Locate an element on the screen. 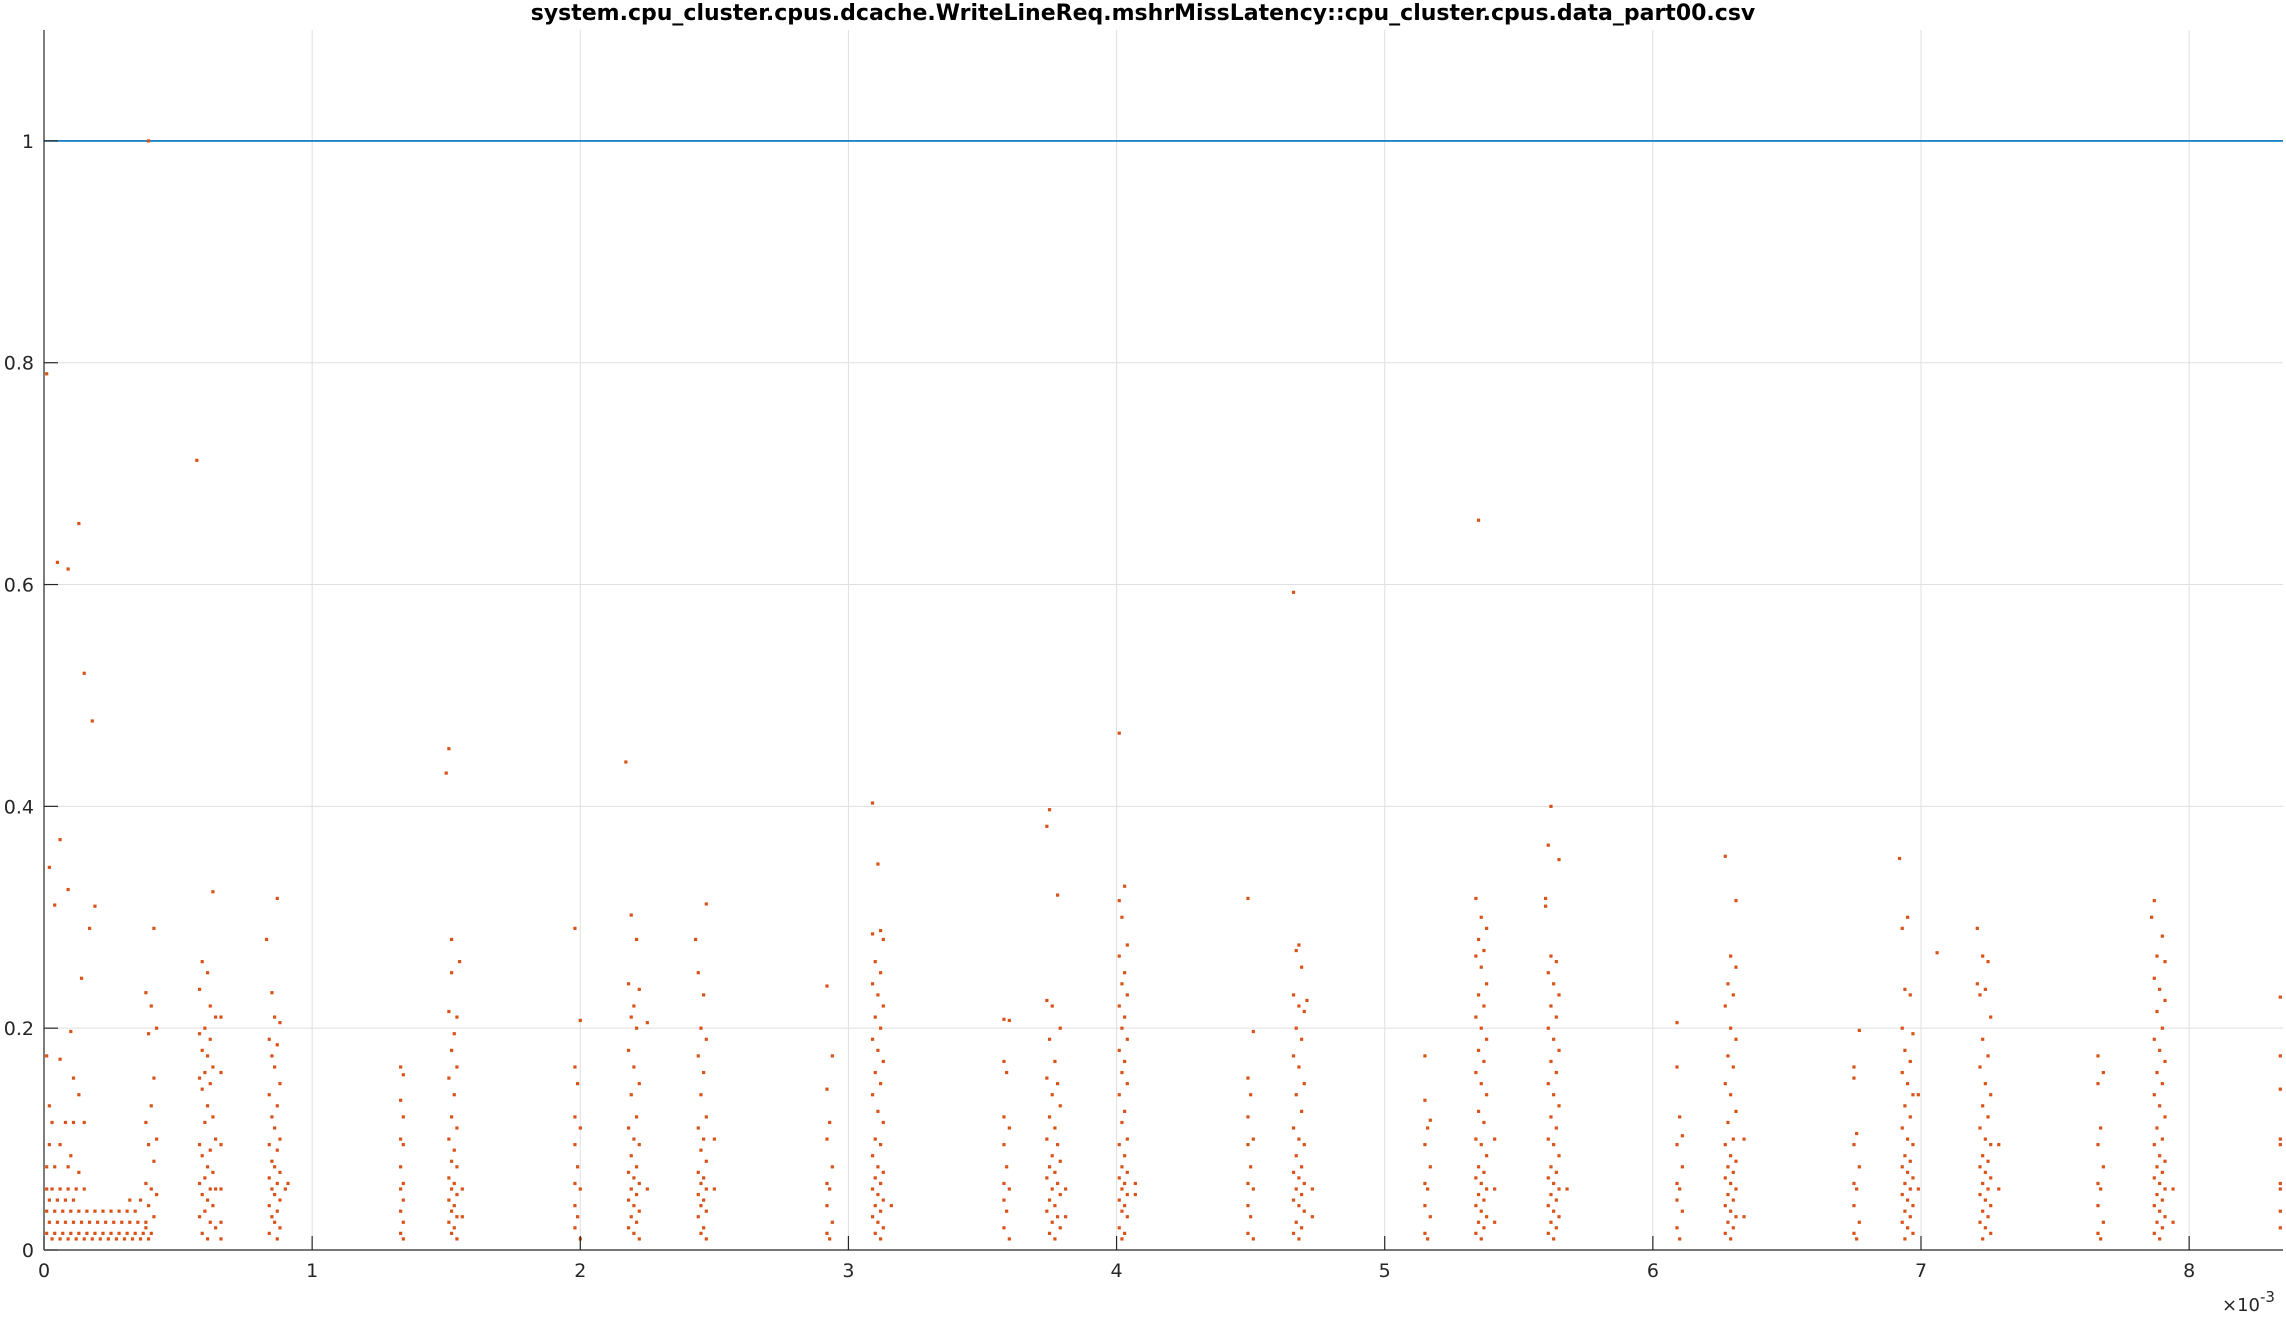 The height and width of the screenshot is (1317, 2286). y-tick-label: 0.2 is located at coordinates (19, 1029).